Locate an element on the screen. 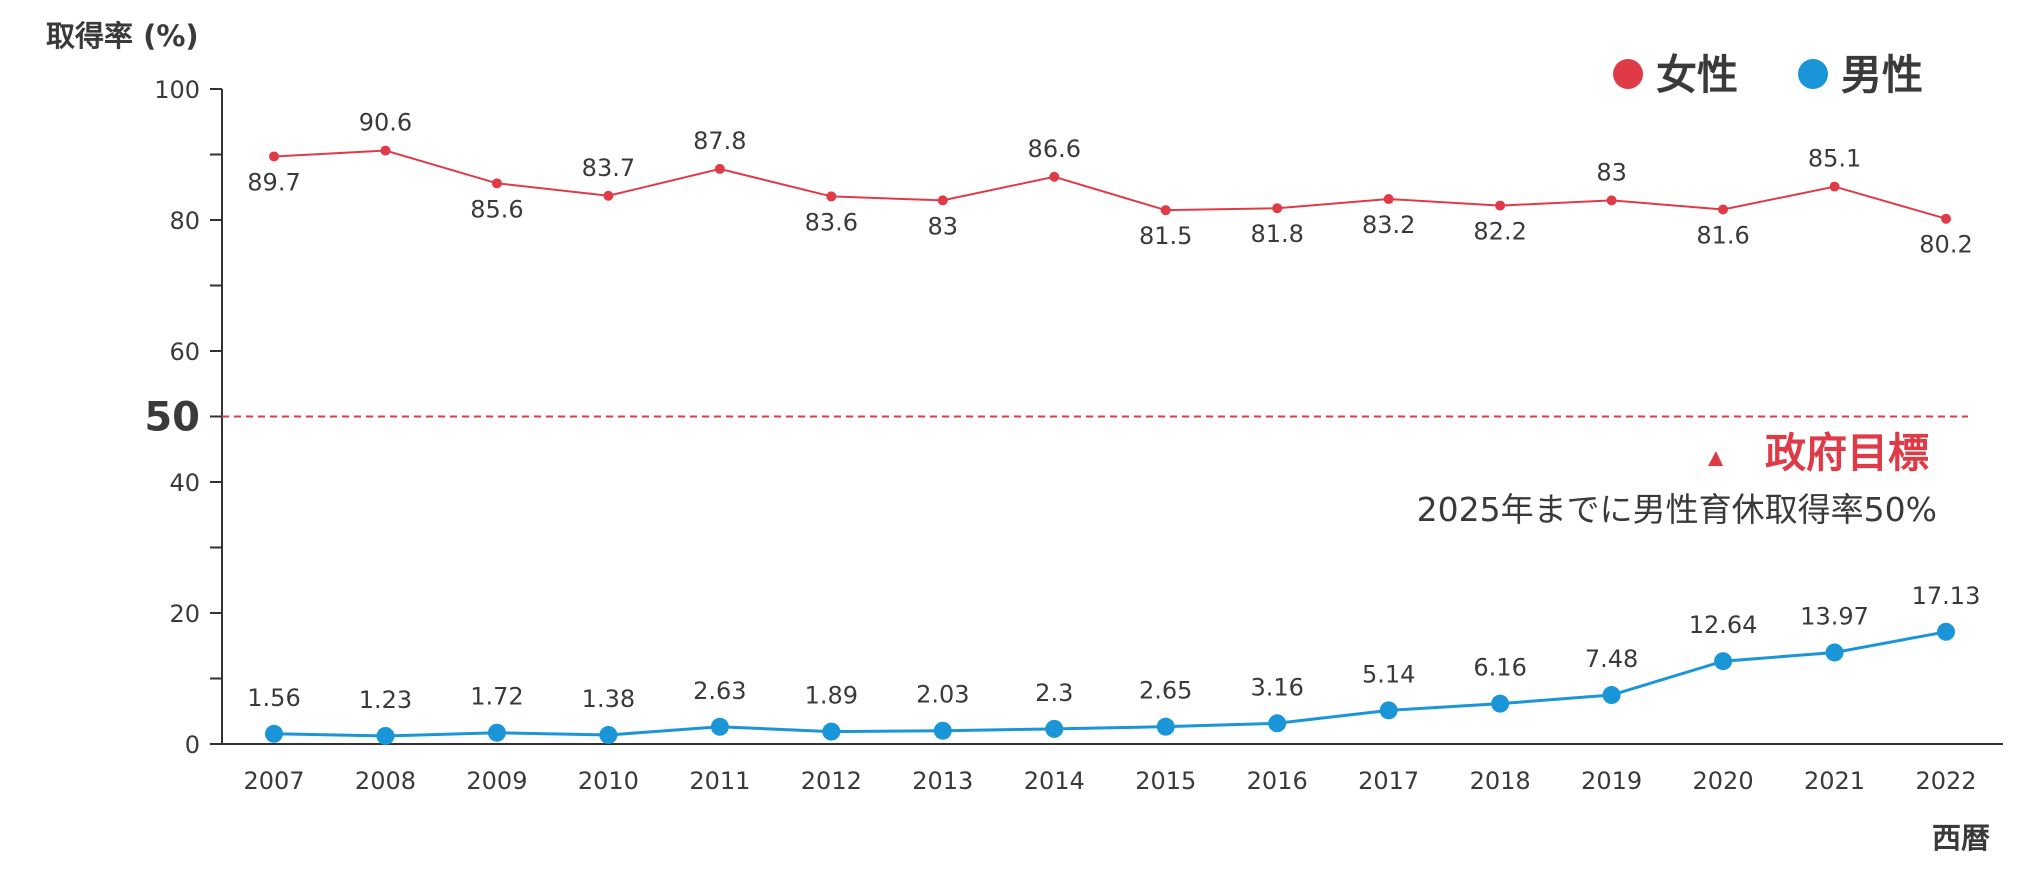  triangle-up-icon is located at coordinates (1715, 458).